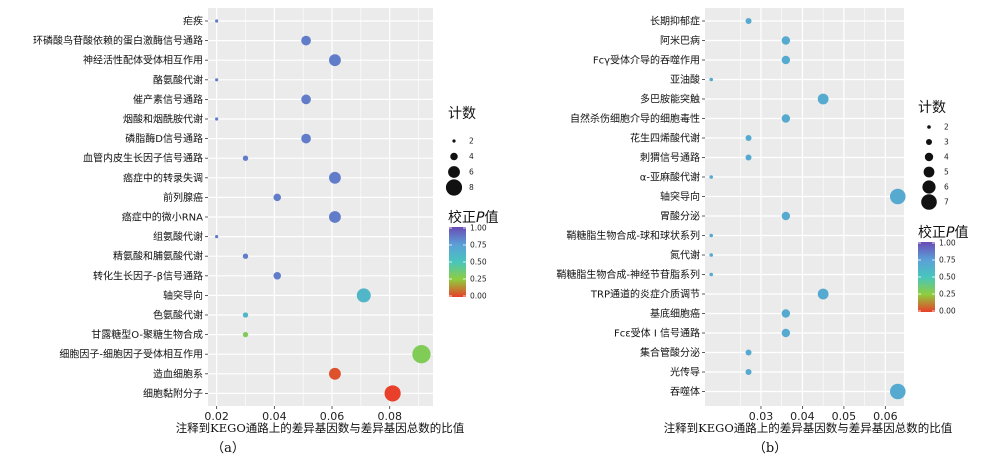  Describe the element at coordinates (932, 108) in the screenshot. I see `panel-b-size-legend-title: 计数` at that location.